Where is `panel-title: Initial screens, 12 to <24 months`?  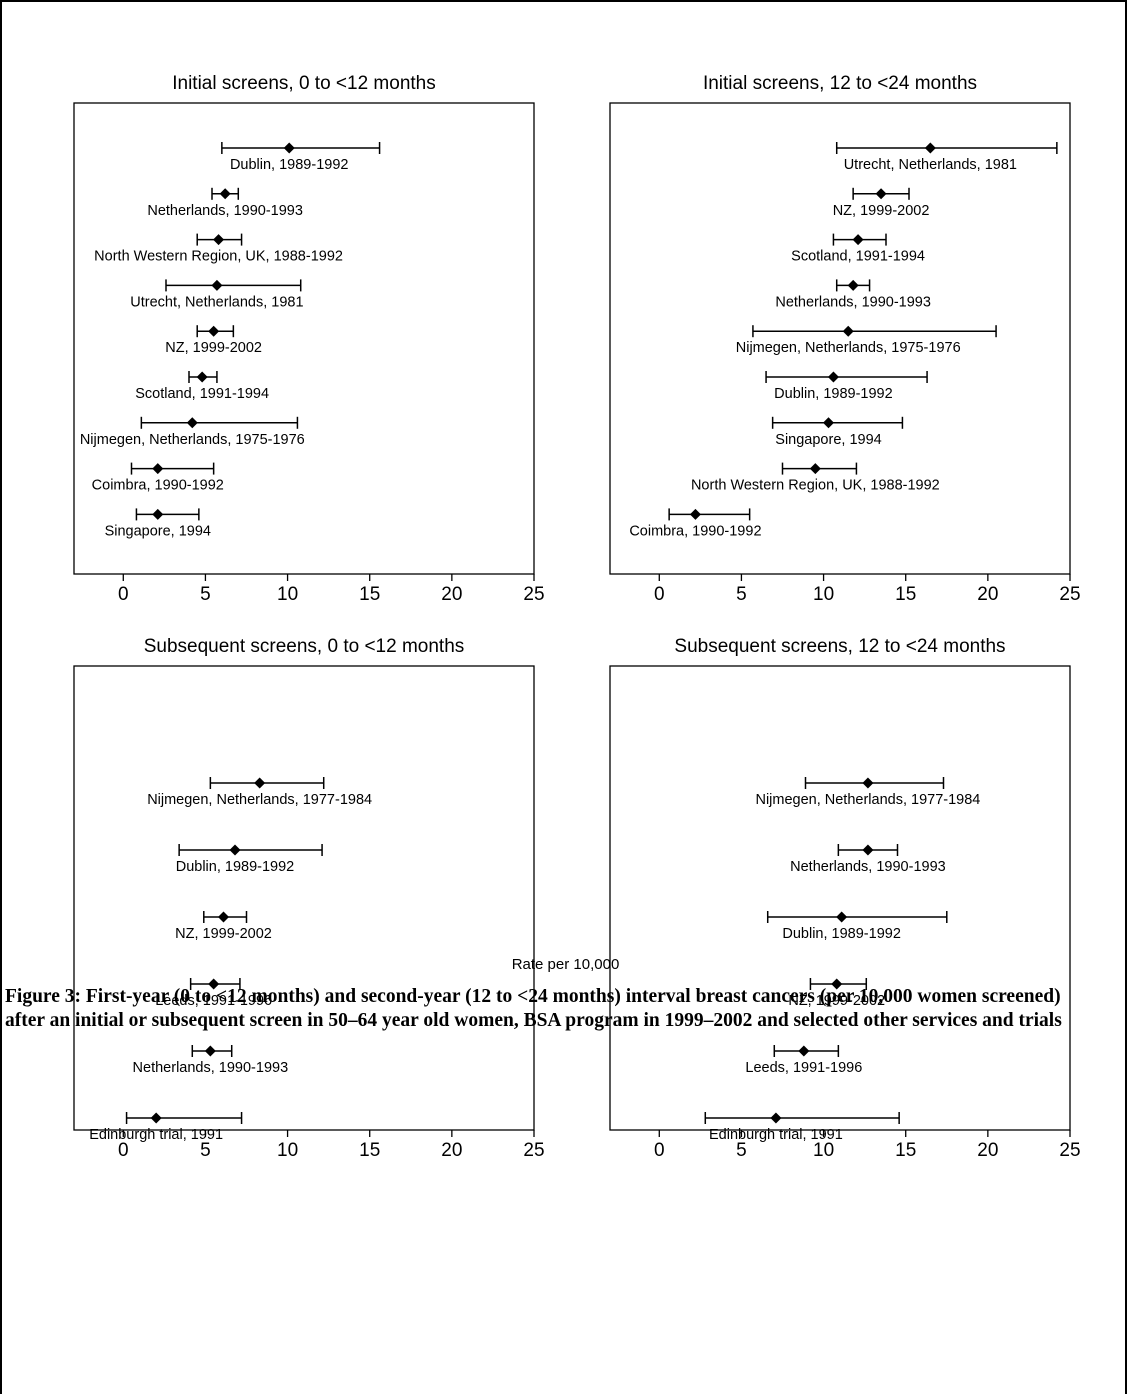 panel-title: Initial screens, 12 to <24 months is located at coordinates (840, 83).